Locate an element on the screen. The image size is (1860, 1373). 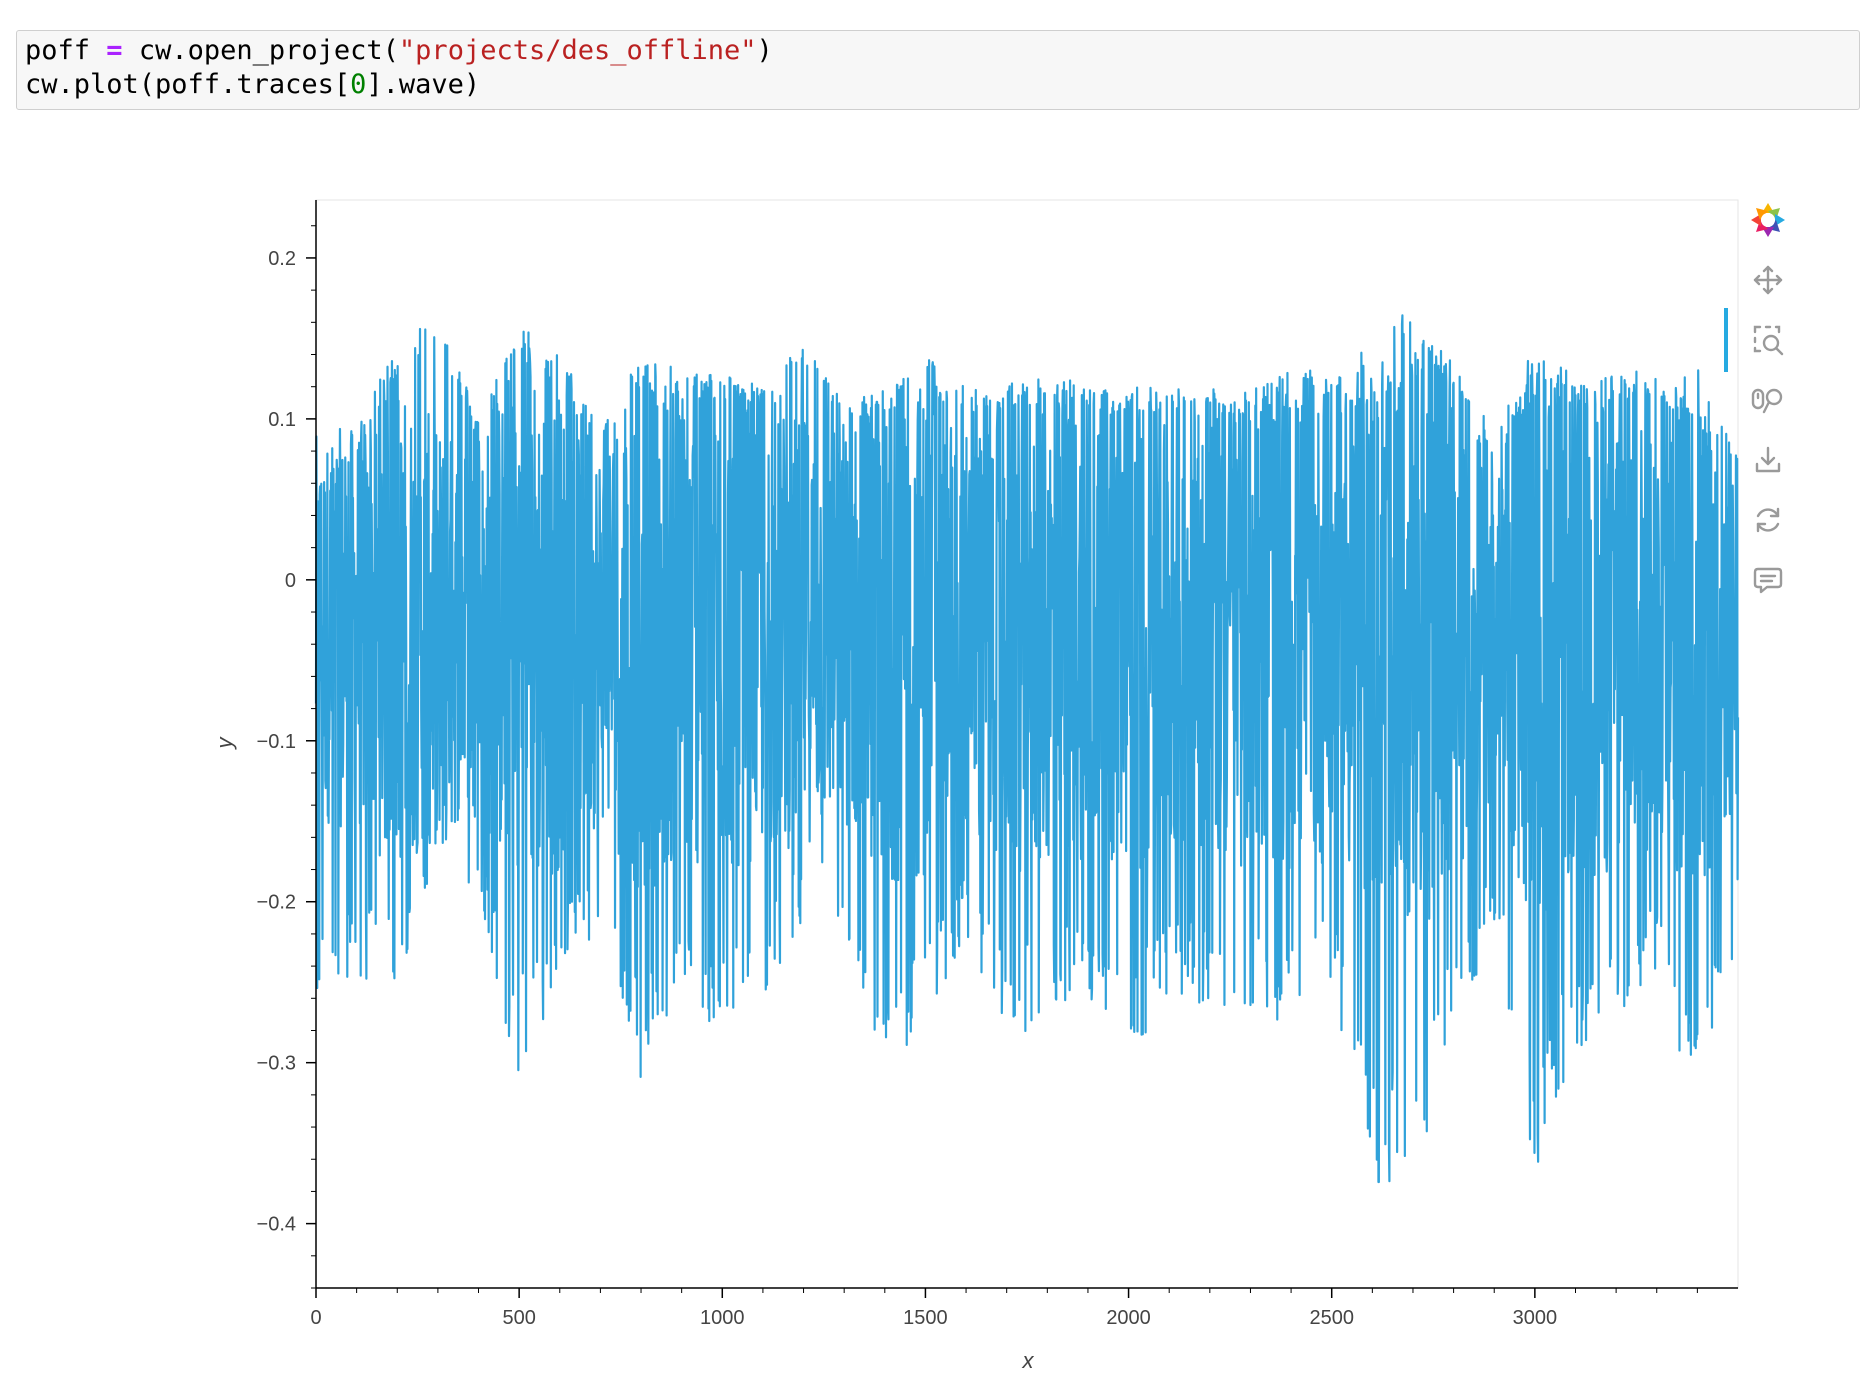
pan-icon is located at coordinates (1768, 280).